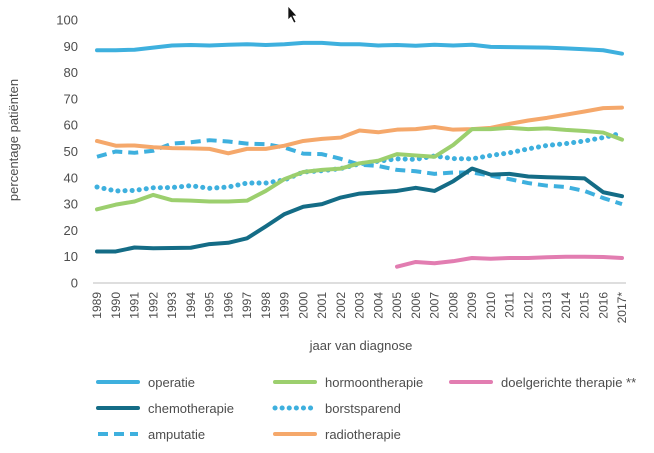 The height and width of the screenshot is (453, 654). I want to click on y-axis-tick-labels: 0 10 20 30 40 50 60 70 80 90 100, so click(67, 152).